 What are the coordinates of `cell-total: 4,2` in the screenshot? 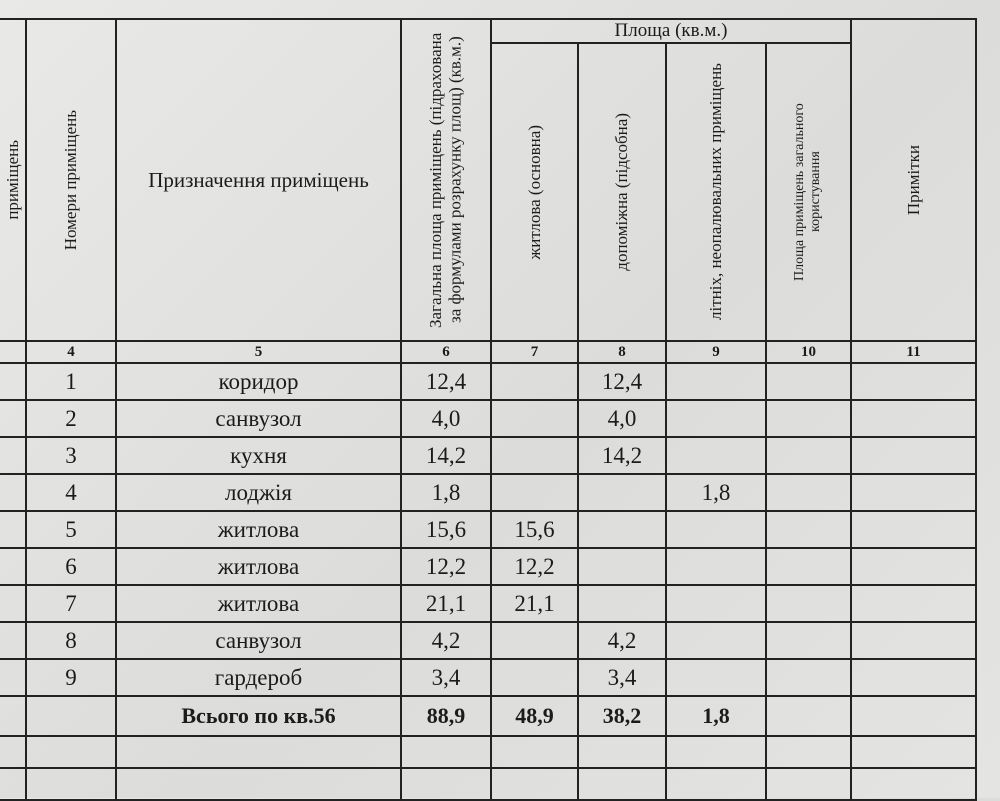 It's located at (446, 640).